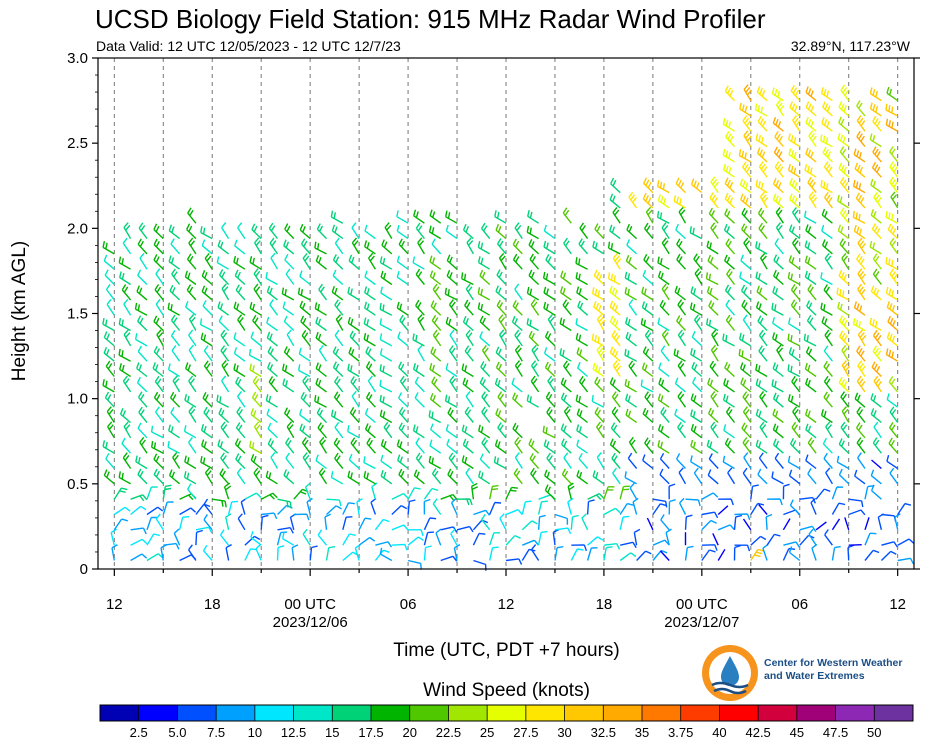  Describe the element at coordinates (293, 732) in the screenshot. I see `colorbar-label: 12.5` at that location.